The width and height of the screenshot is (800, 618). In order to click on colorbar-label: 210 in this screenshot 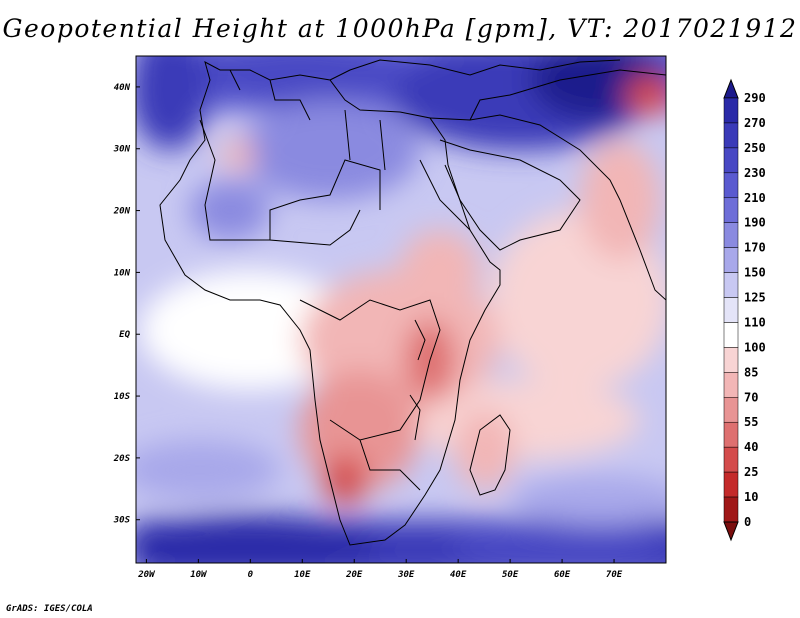, I will do `click(755, 198)`.